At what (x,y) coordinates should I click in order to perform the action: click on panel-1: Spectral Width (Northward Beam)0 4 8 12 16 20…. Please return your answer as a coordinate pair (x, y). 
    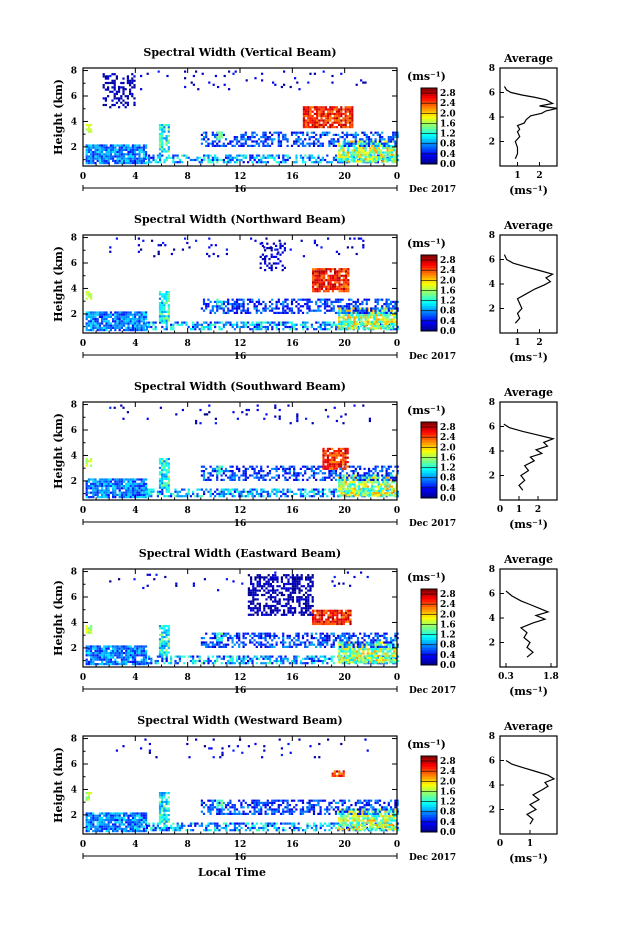
    Looking at the image, I should click on (305, 288).